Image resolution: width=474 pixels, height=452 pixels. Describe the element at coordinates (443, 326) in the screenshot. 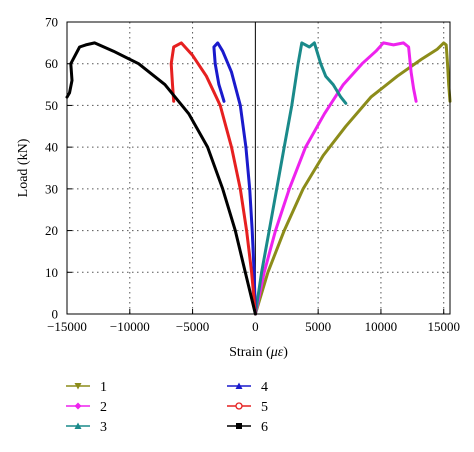

I see `x-tick-label: 15000` at that location.